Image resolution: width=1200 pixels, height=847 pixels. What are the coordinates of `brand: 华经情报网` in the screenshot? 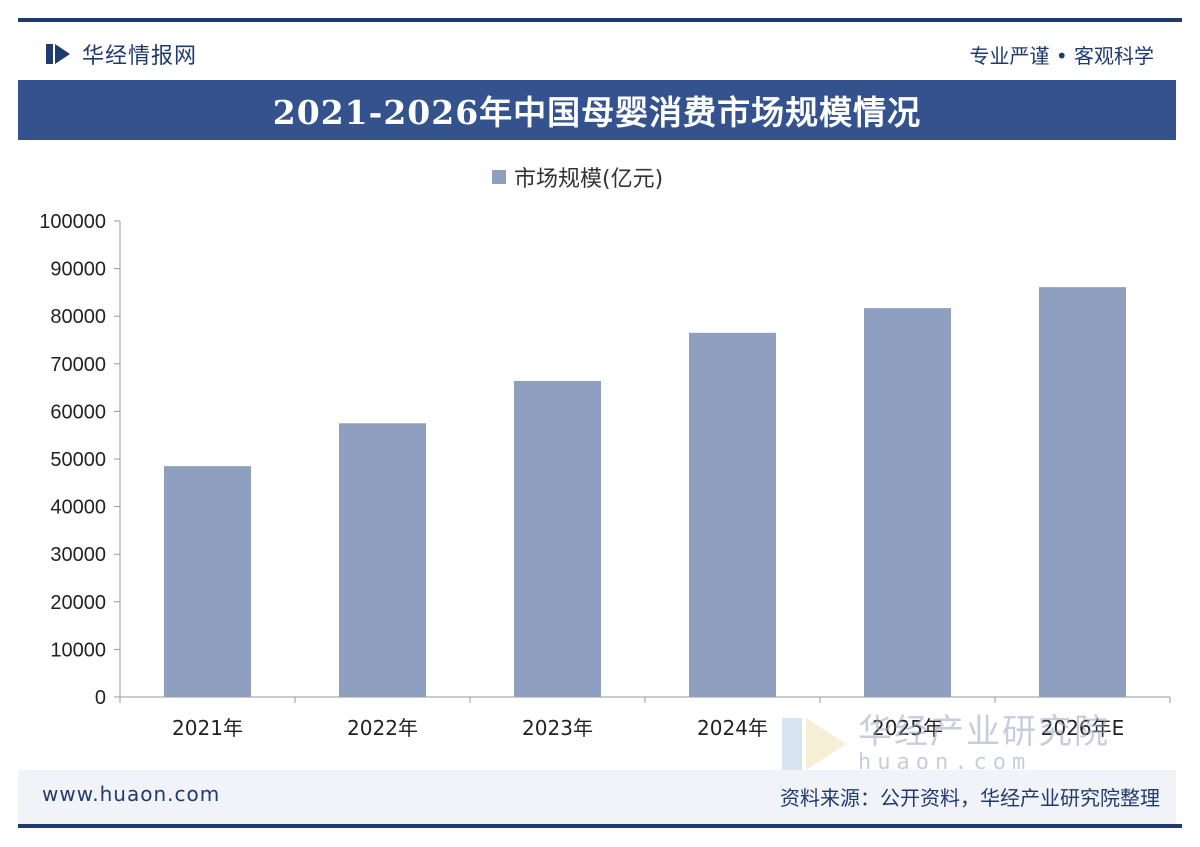 It's located at (120, 54).